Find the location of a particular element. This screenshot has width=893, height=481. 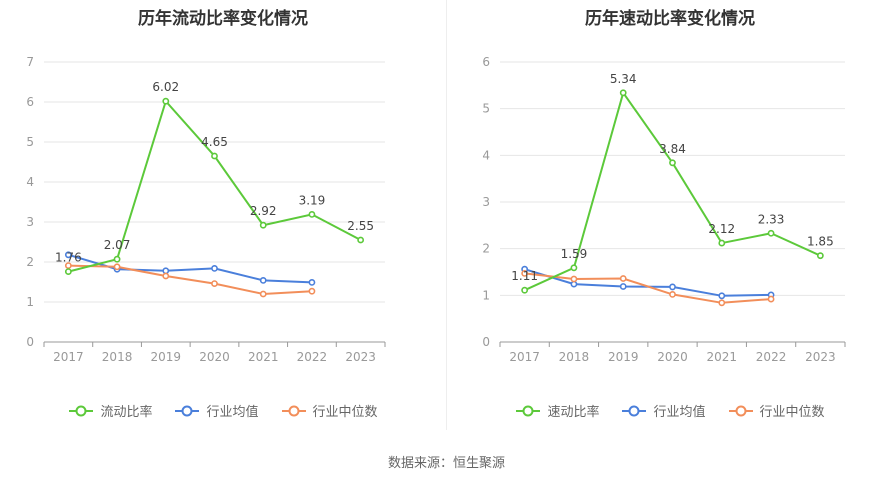

data-label: 1.85 is located at coordinates (820, 242).